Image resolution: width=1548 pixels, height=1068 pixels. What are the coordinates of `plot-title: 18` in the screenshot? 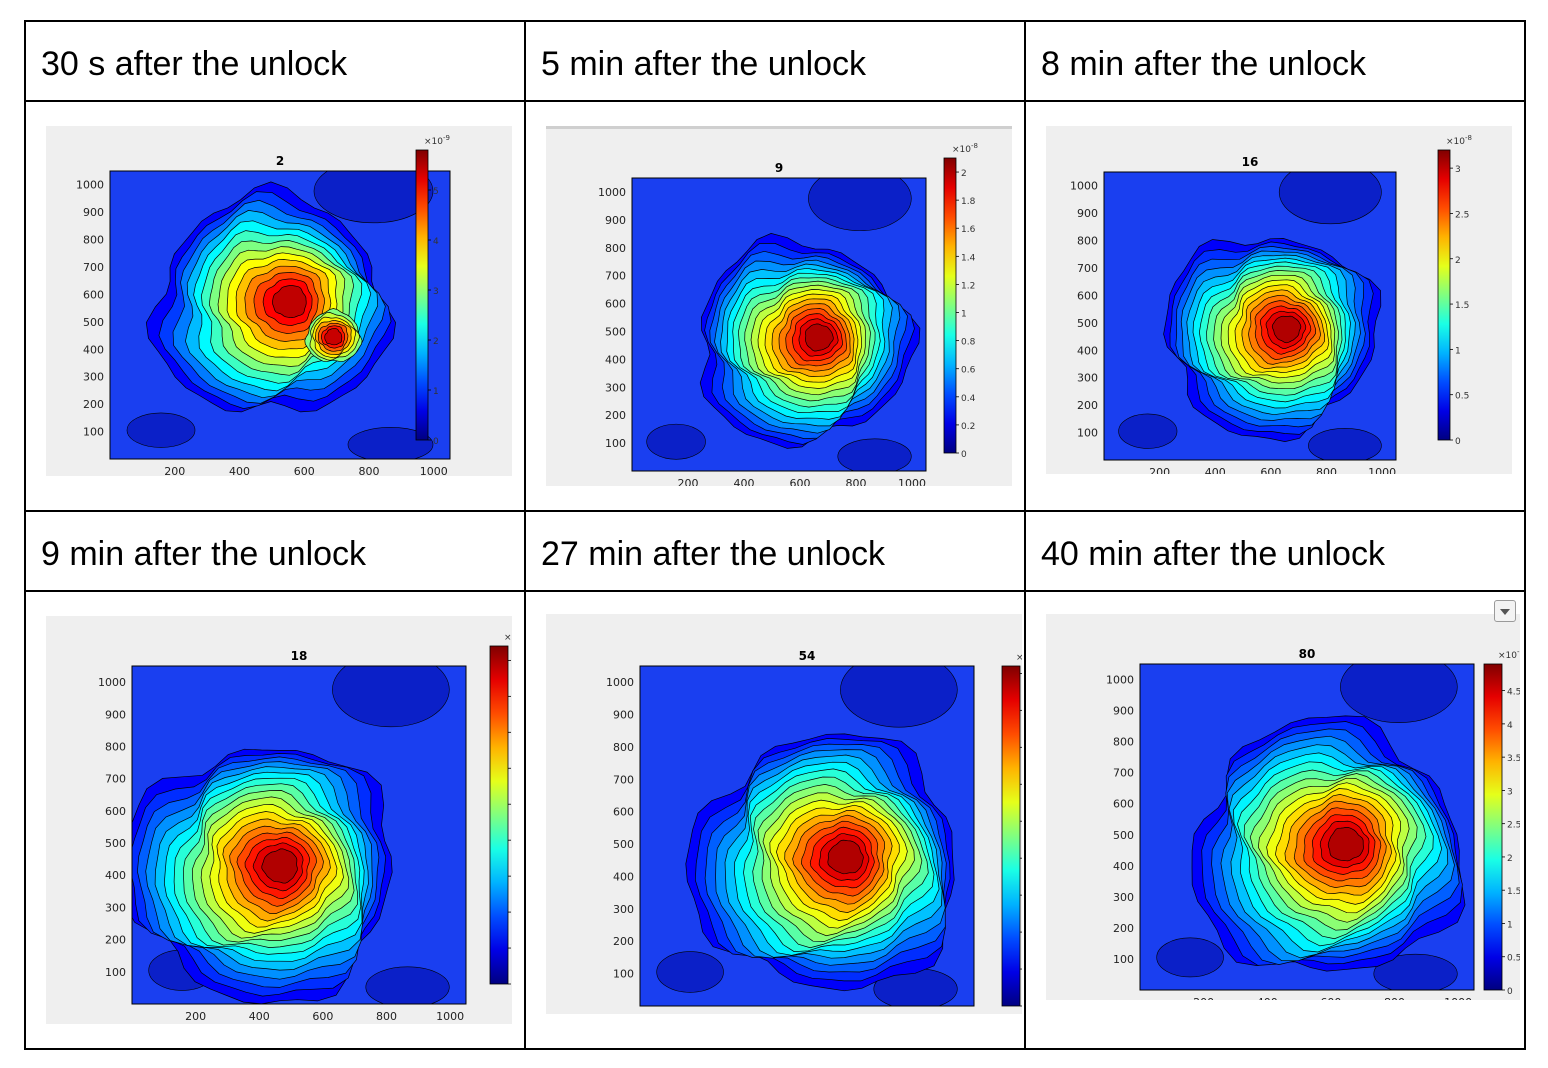 It's located at (299, 656).